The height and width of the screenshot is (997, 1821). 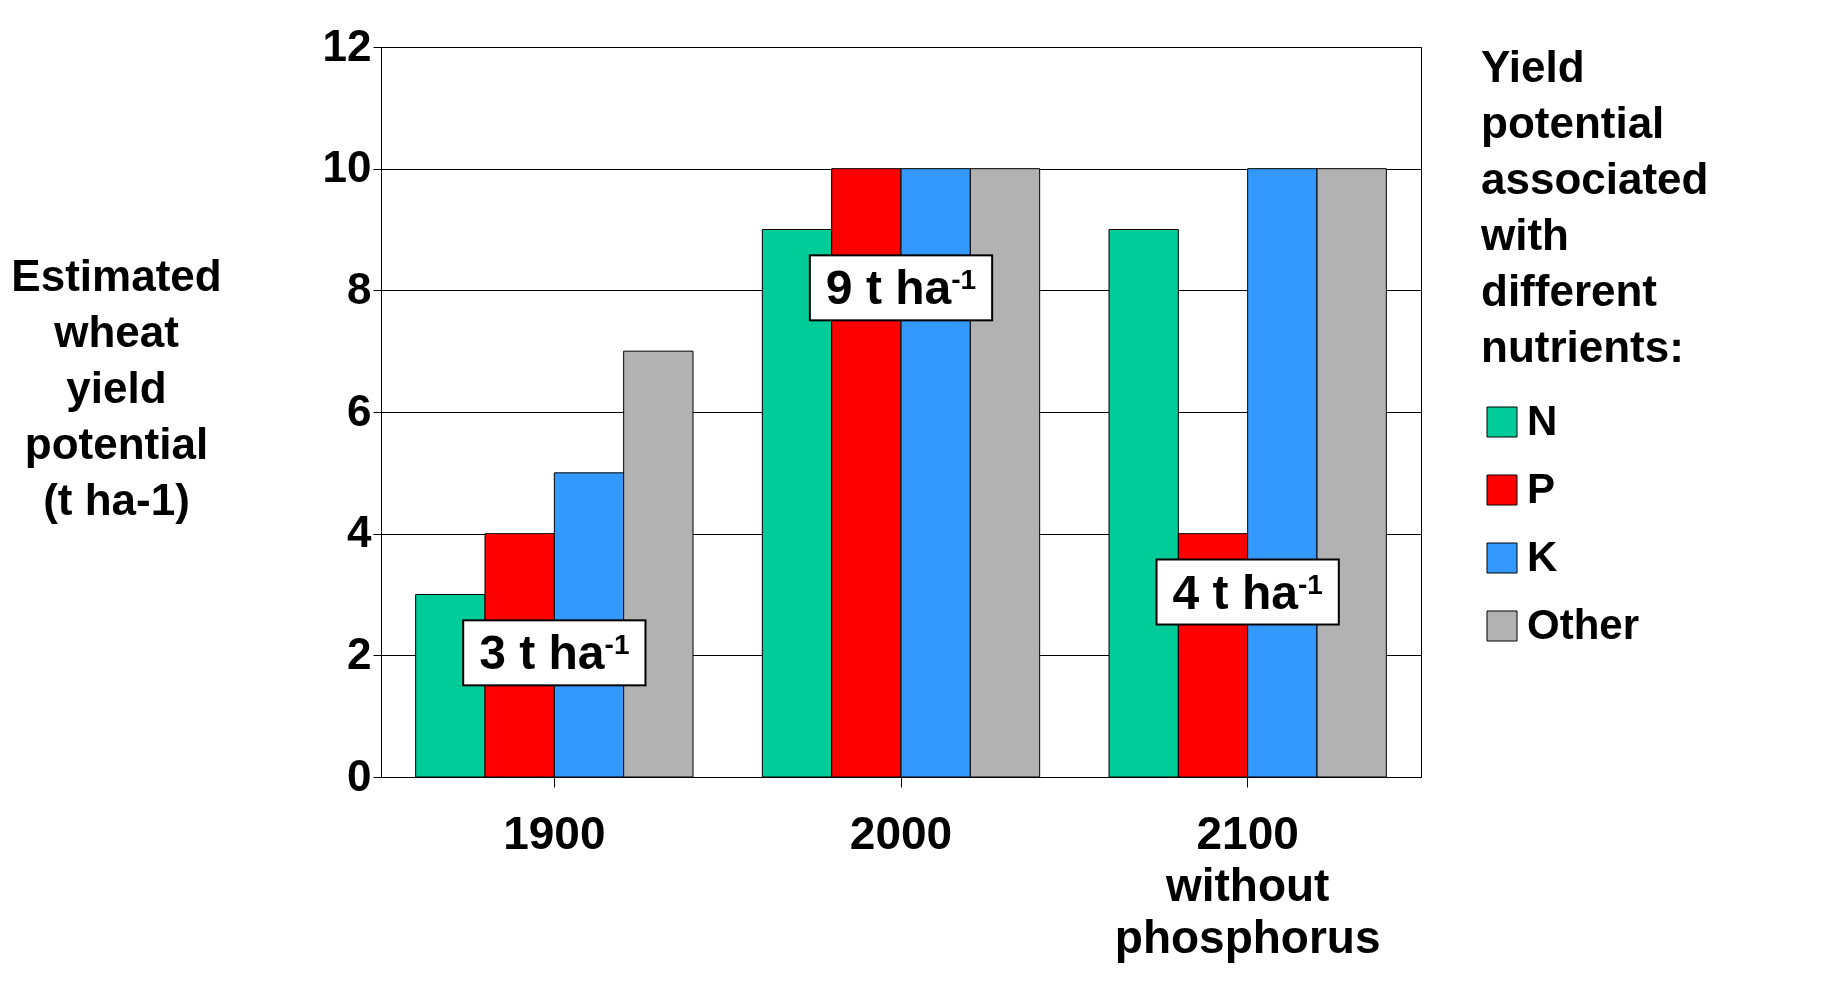 I want to click on y-tick-label: 8, so click(x=359, y=288).